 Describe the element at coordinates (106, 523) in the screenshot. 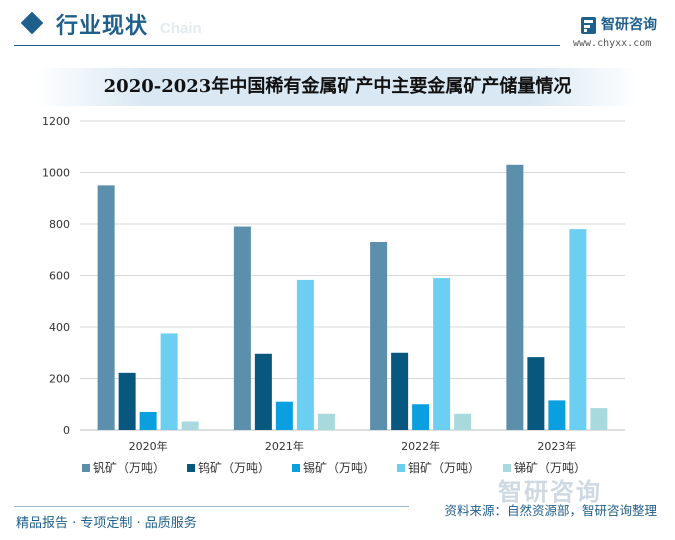

I see `footer-tagline: 精品报告 · 专项定制 · 品质服务` at that location.